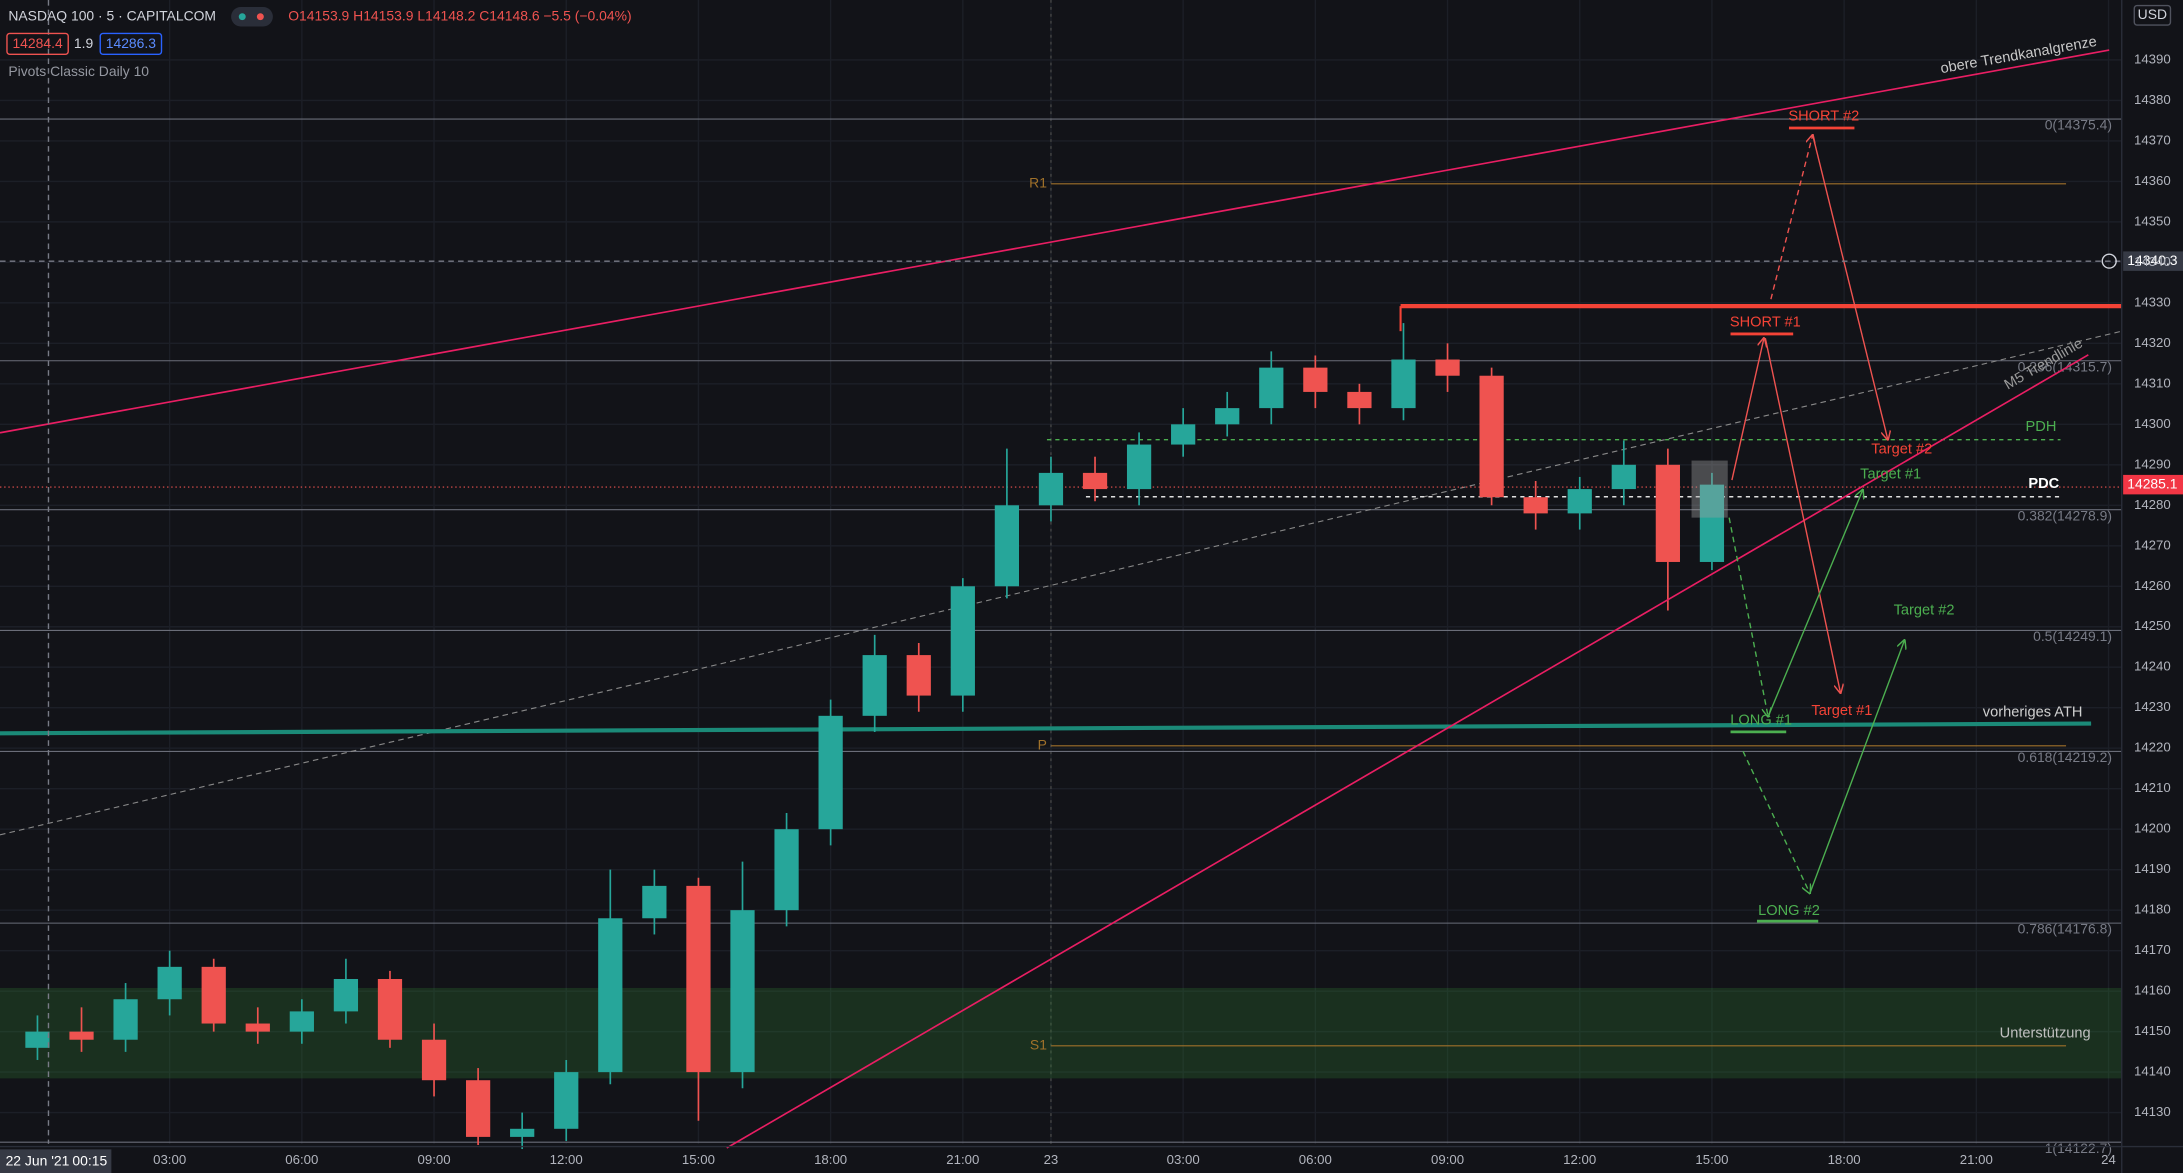 The image size is (2183, 1173). I want to click on ath-line, so click(1046, 728).